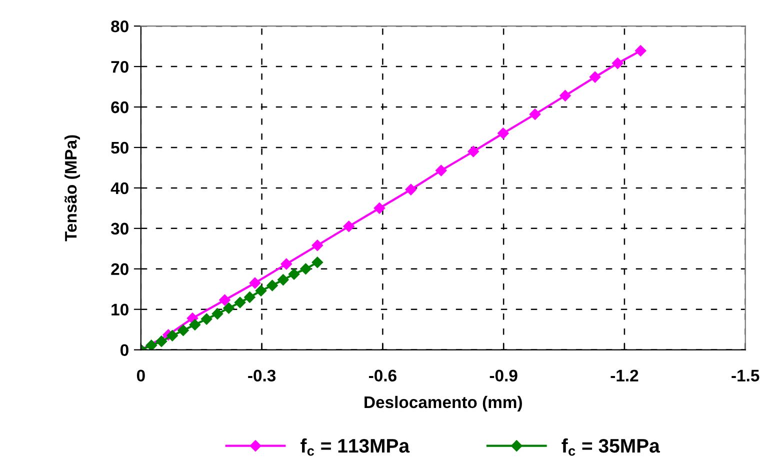  I want to click on x-tick-label: -1.5, so click(746, 376).